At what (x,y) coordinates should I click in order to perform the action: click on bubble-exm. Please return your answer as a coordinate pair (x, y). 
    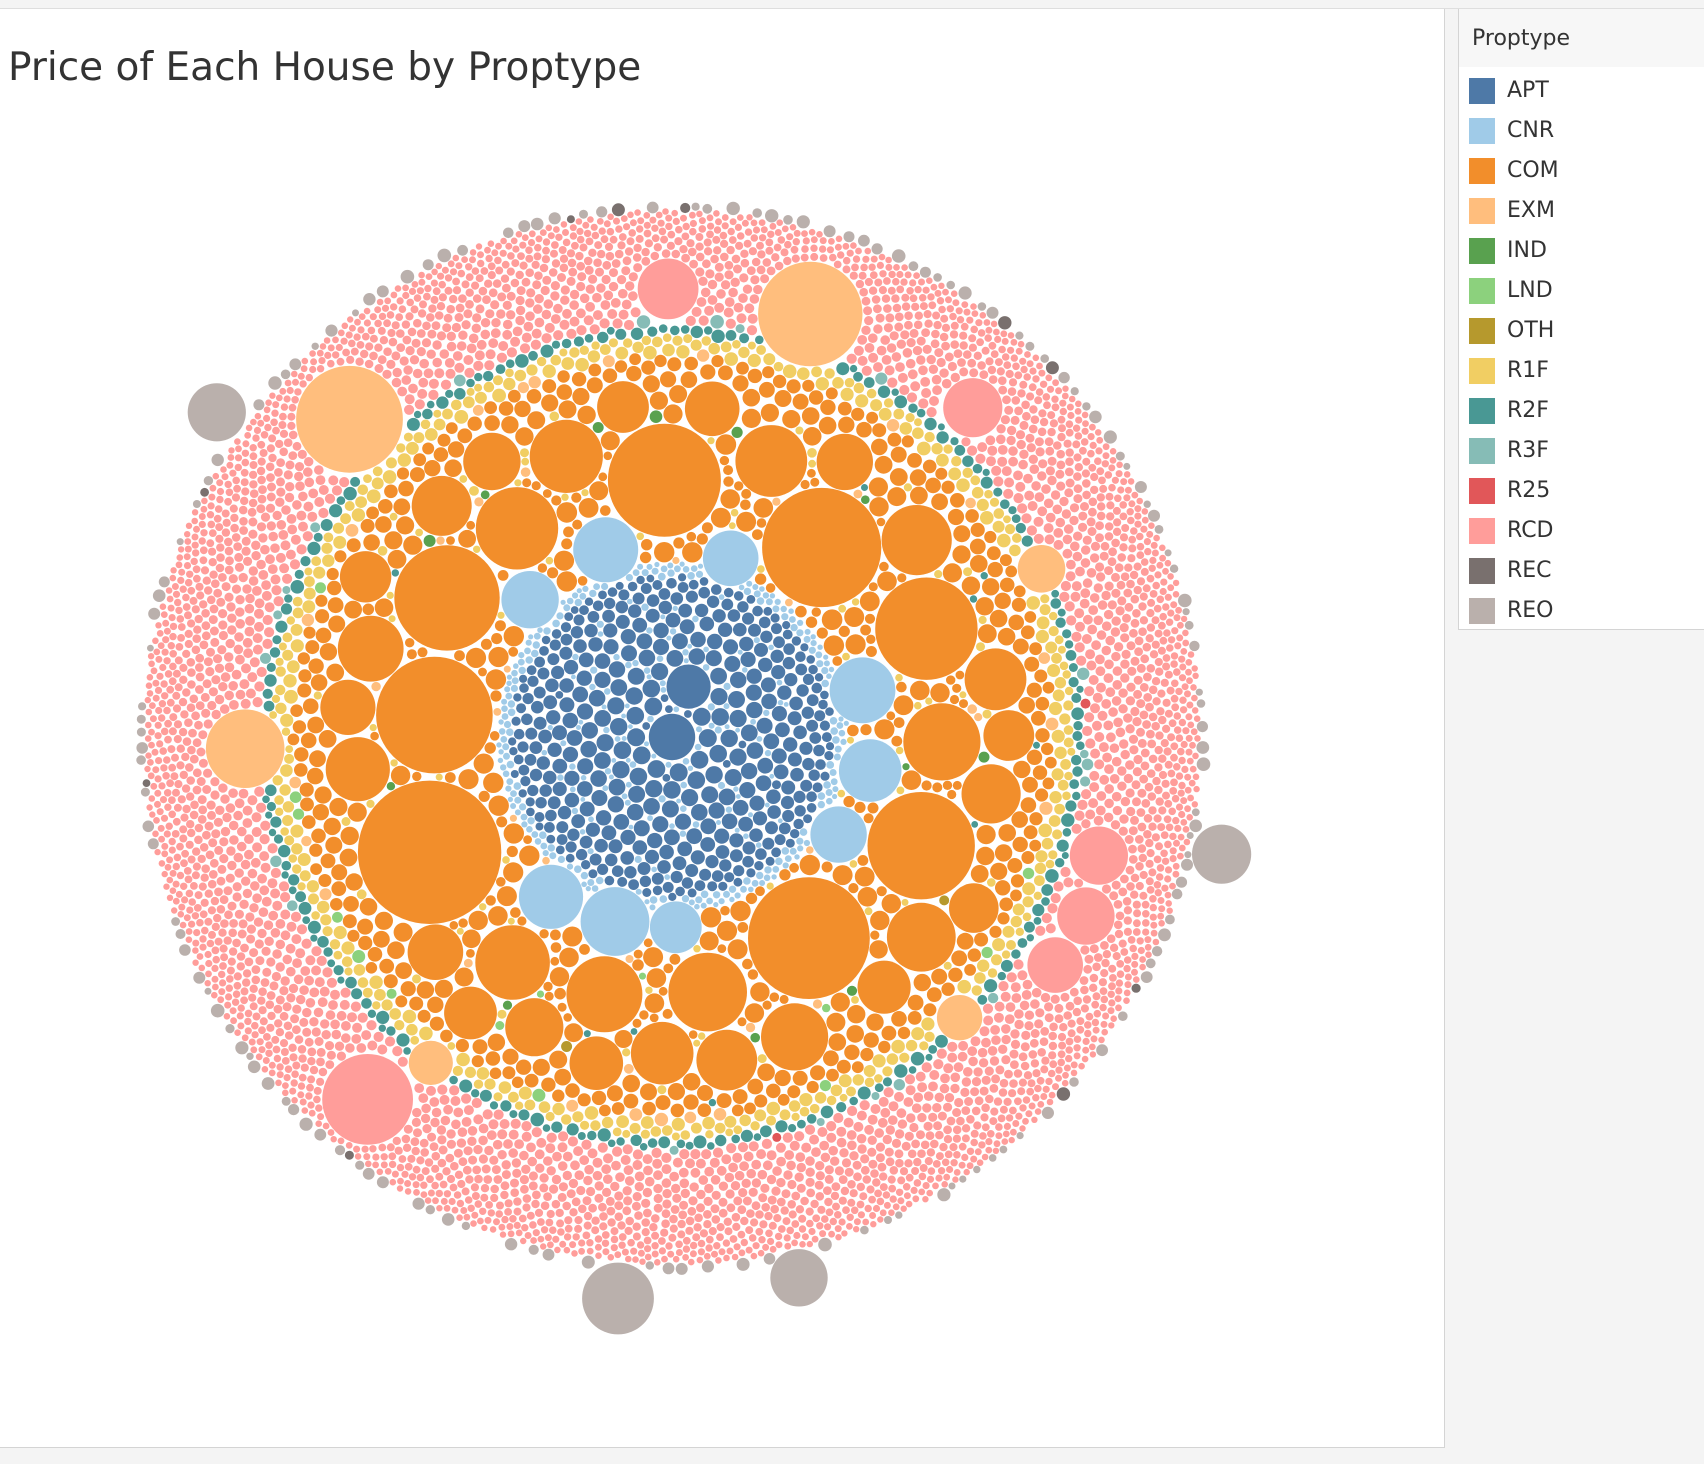
    Looking at the image, I should click on (534, 382).